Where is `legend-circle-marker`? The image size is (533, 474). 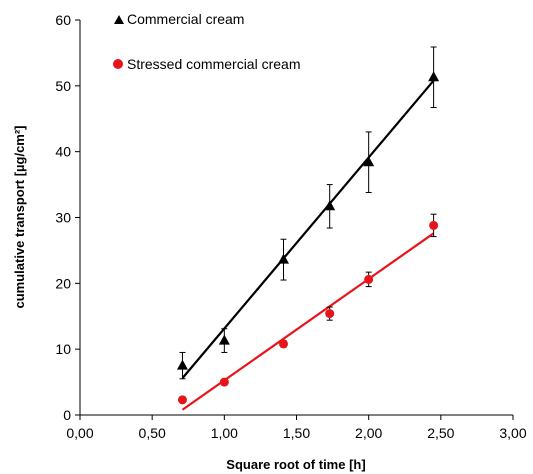
legend-circle-marker is located at coordinates (118, 64).